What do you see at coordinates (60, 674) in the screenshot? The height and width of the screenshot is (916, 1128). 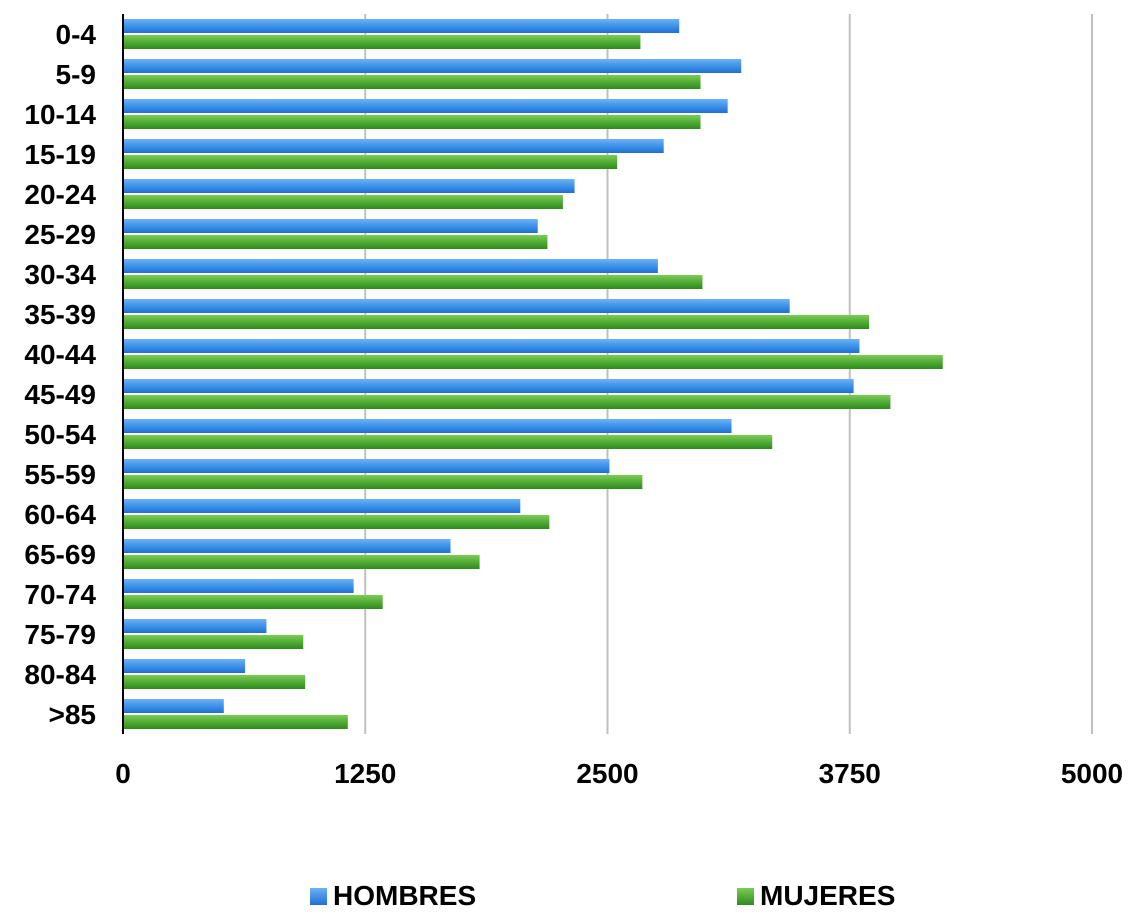 I see `category-label-80-84: 80-84` at bounding box center [60, 674].